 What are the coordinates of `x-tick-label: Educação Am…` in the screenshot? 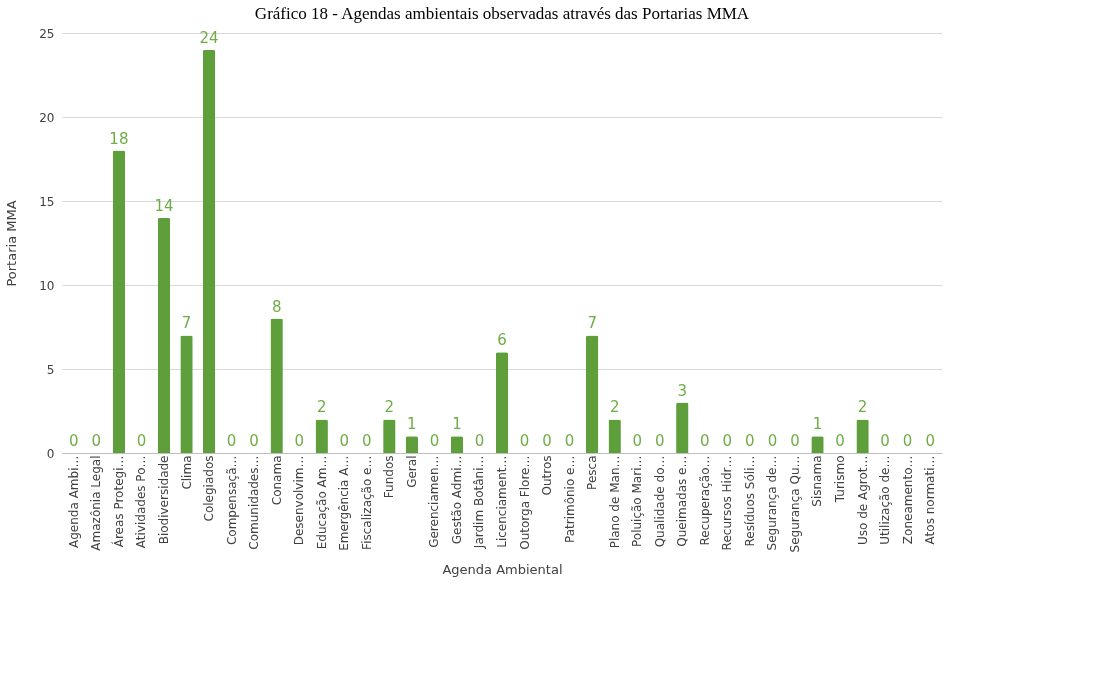 It's located at (321, 502).